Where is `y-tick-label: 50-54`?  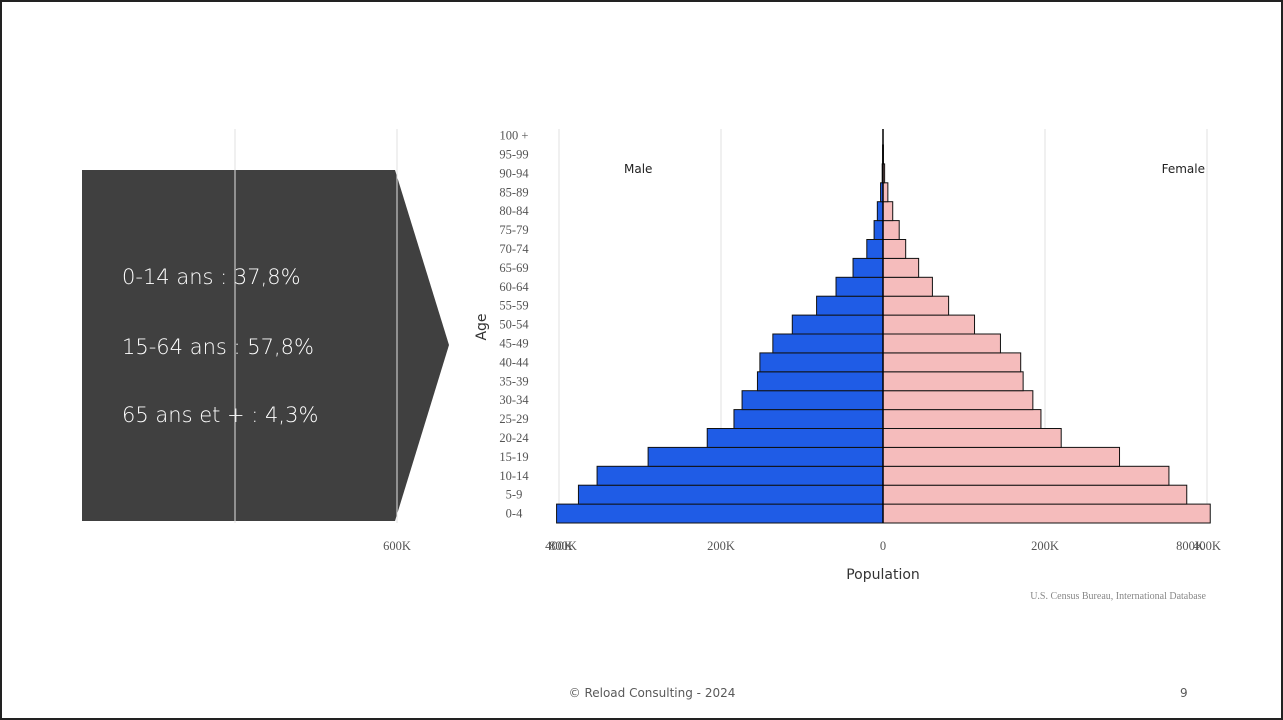
y-tick-label: 50-54 is located at coordinates (514, 325).